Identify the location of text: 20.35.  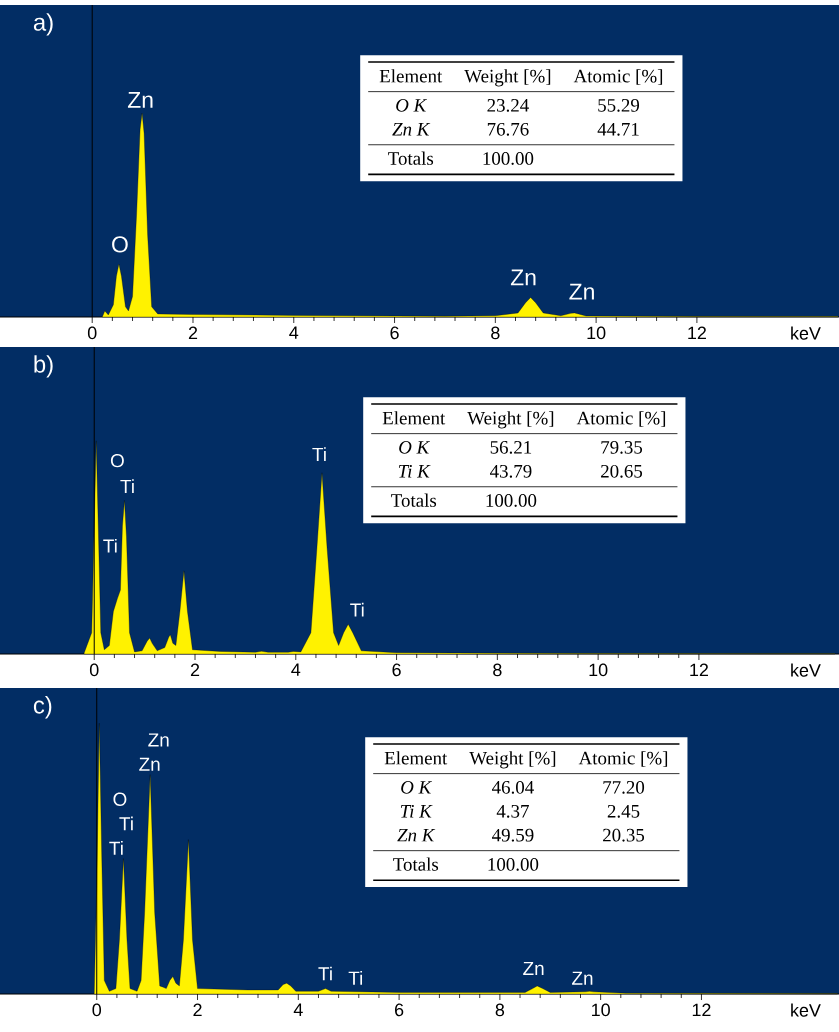
(624, 835).